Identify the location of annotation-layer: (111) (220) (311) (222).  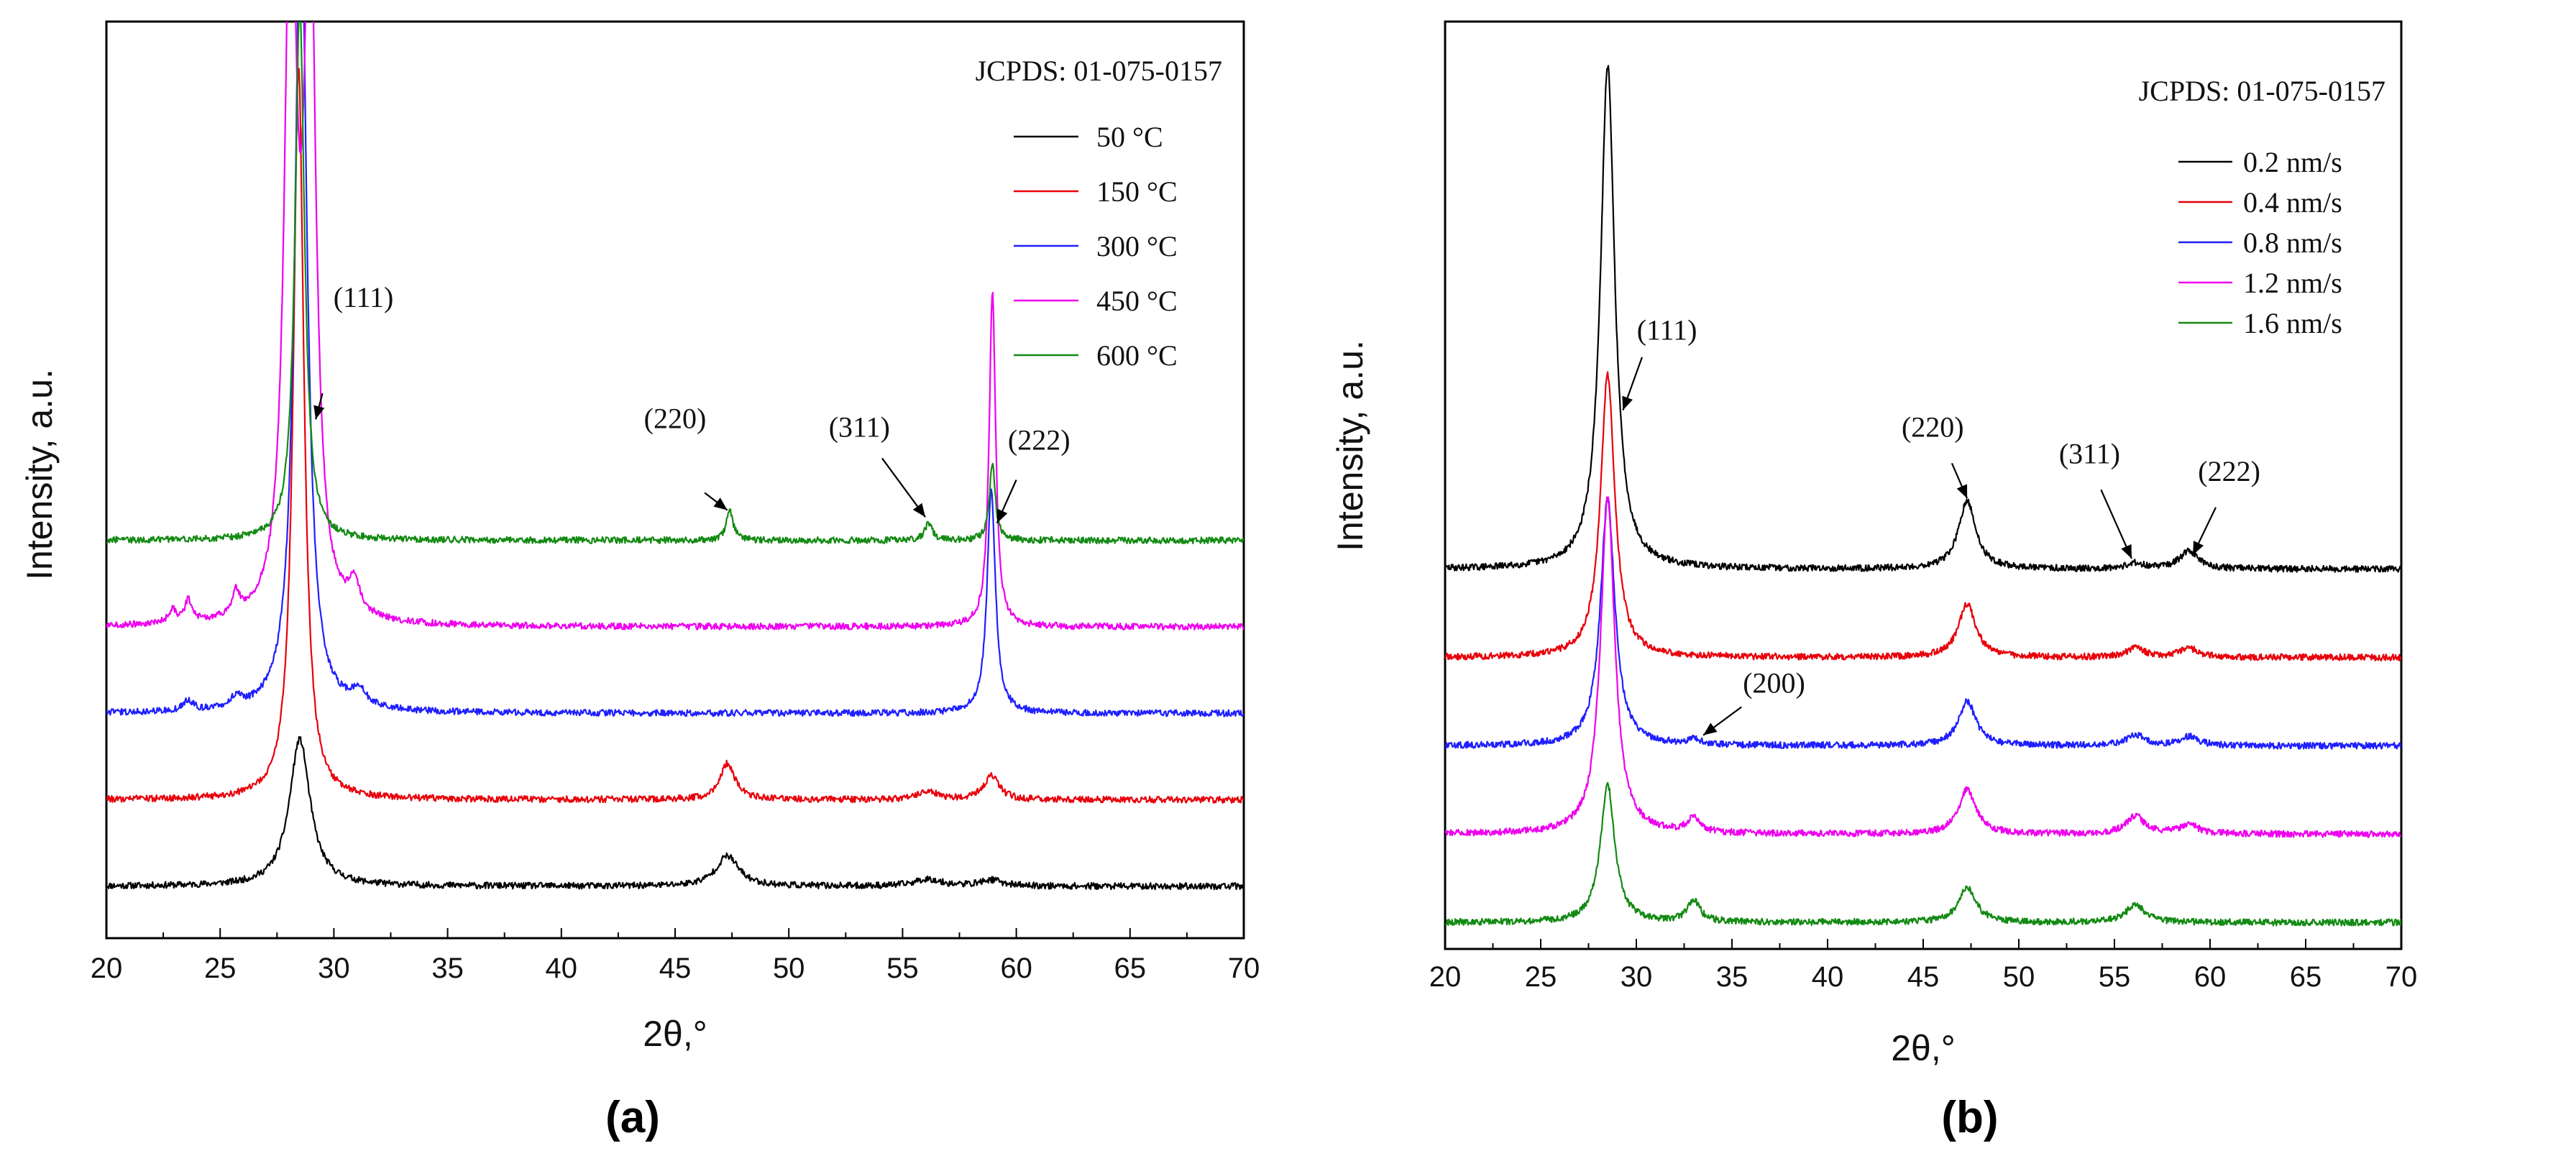
(692, 402).